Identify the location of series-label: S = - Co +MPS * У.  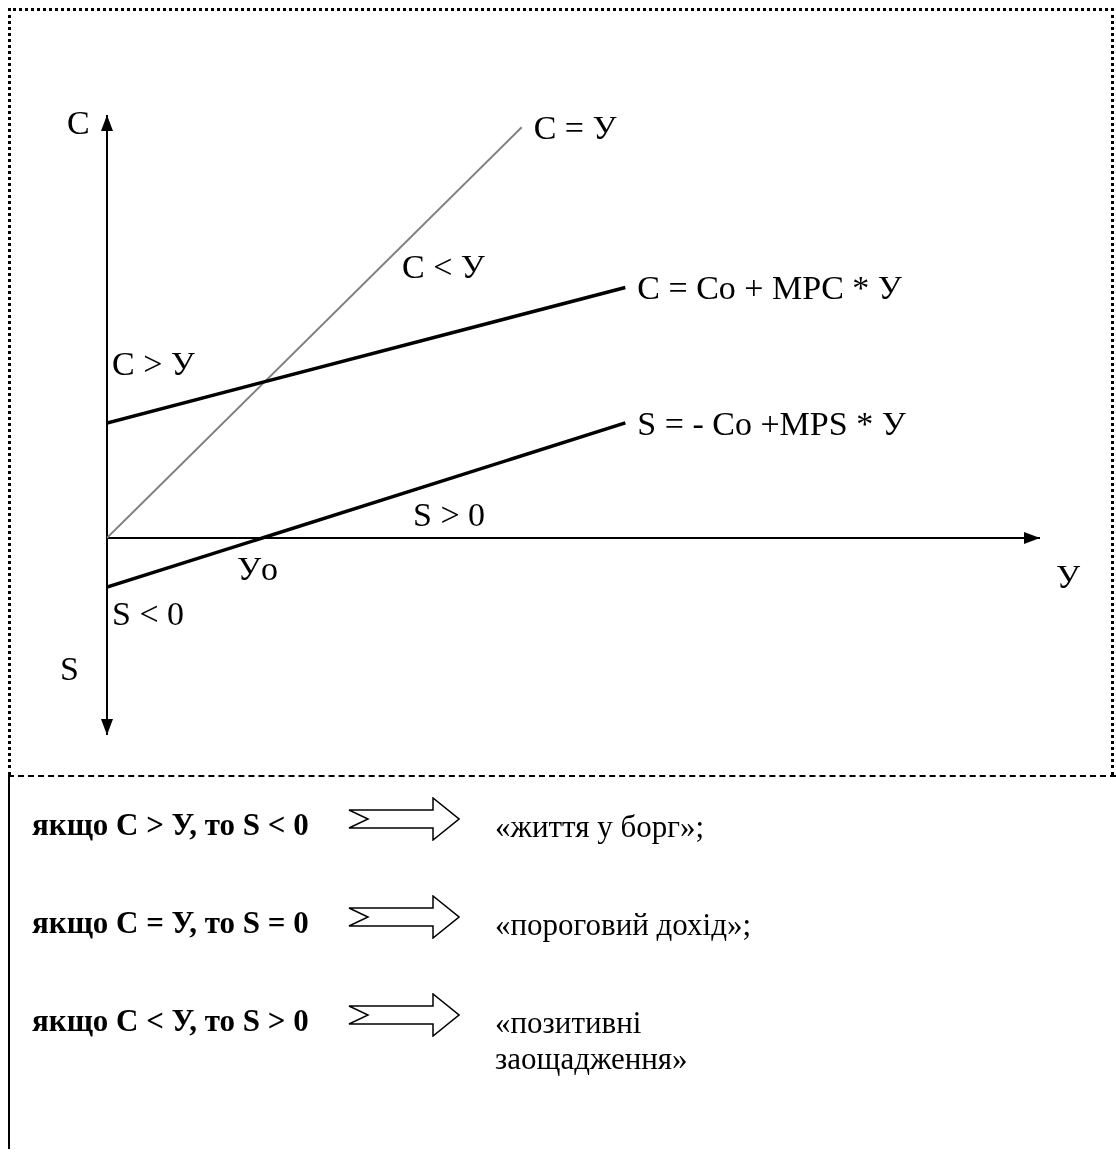
(772, 423).